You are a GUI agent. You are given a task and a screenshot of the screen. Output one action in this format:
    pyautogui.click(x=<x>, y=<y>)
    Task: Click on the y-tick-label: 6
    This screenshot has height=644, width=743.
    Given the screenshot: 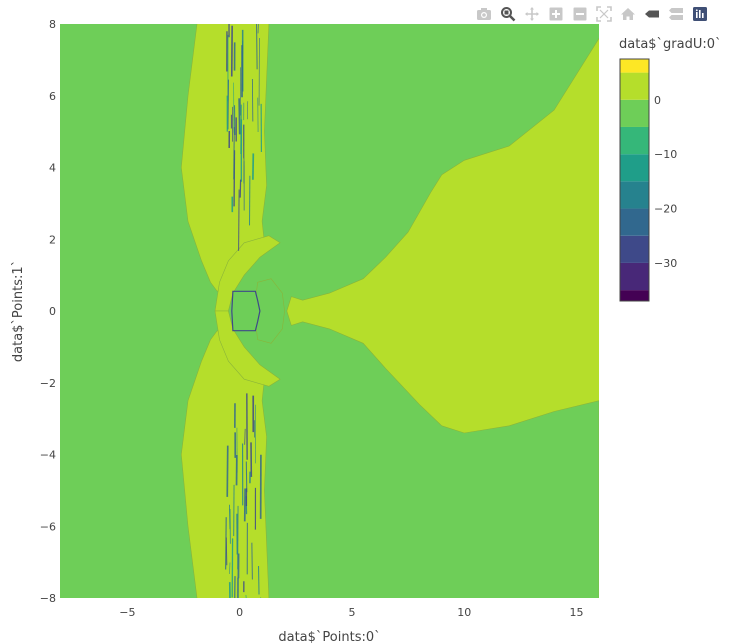 What is the action you would take?
    pyautogui.click(x=52, y=96)
    